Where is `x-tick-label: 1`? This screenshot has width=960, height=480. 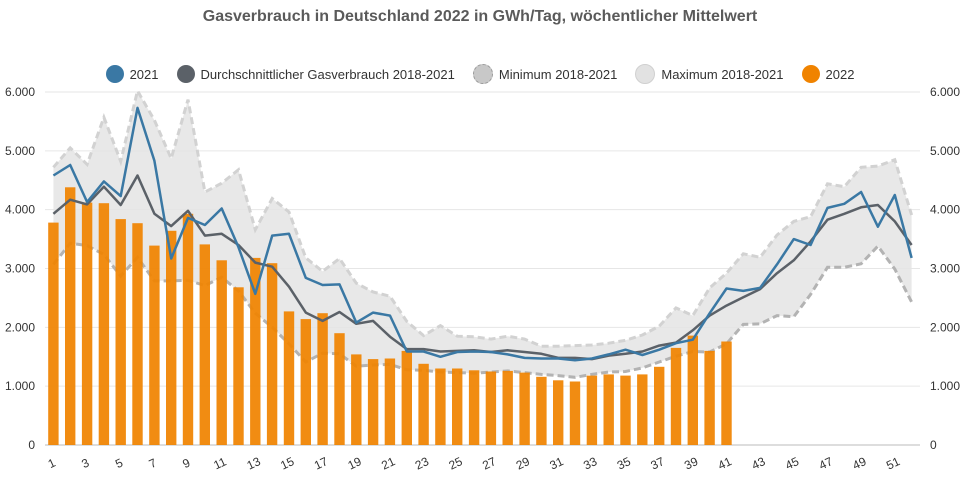 x-tick-label: 1 is located at coordinates (52, 463).